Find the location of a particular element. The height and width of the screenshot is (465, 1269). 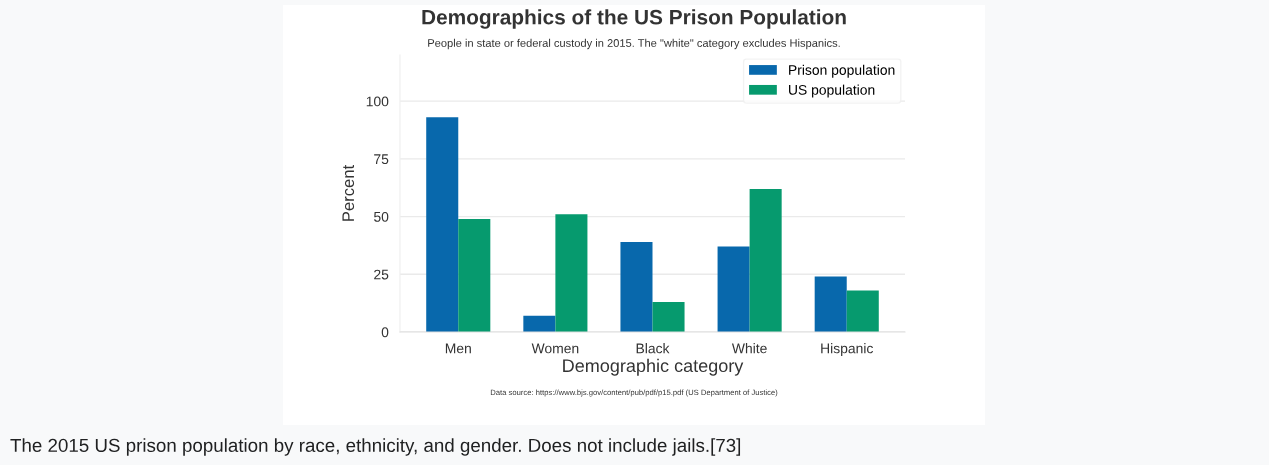

chart-subtitle: People in state or federal custody in 2015. The "white" category excludes Hispanics. is located at coordinates (634, 44).